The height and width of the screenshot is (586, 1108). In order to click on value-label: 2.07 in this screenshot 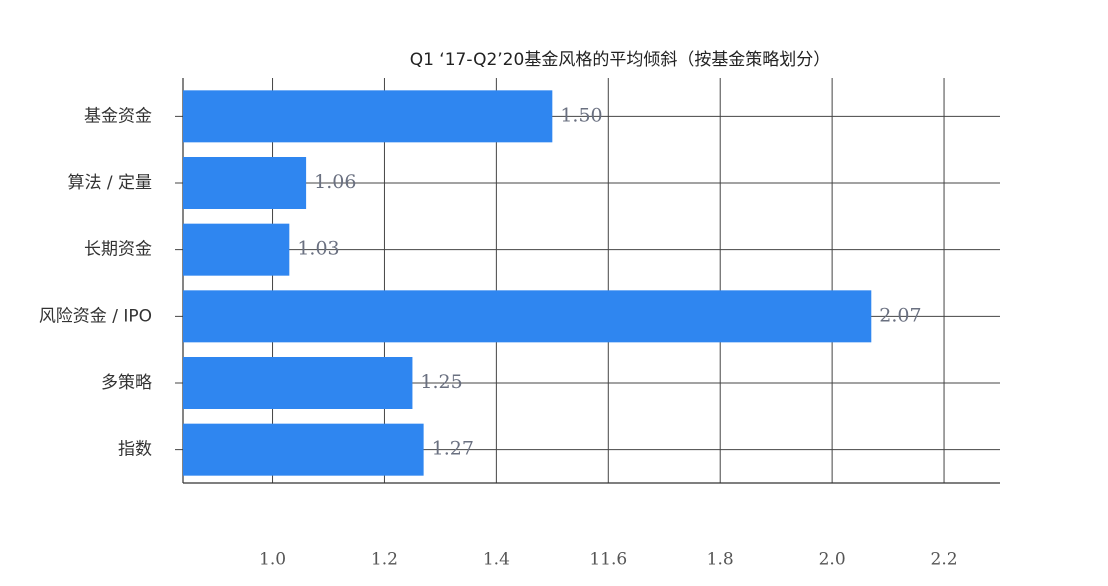, I will do `click(900, 315)`.